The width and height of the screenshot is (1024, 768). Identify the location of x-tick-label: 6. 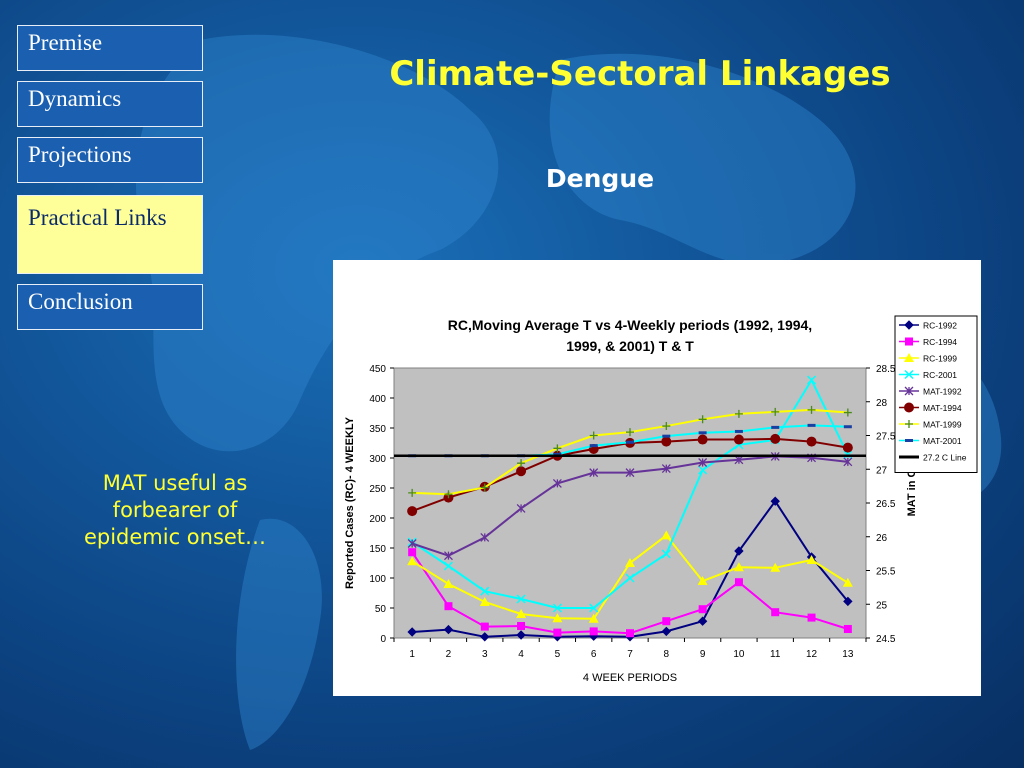
(594, 654).